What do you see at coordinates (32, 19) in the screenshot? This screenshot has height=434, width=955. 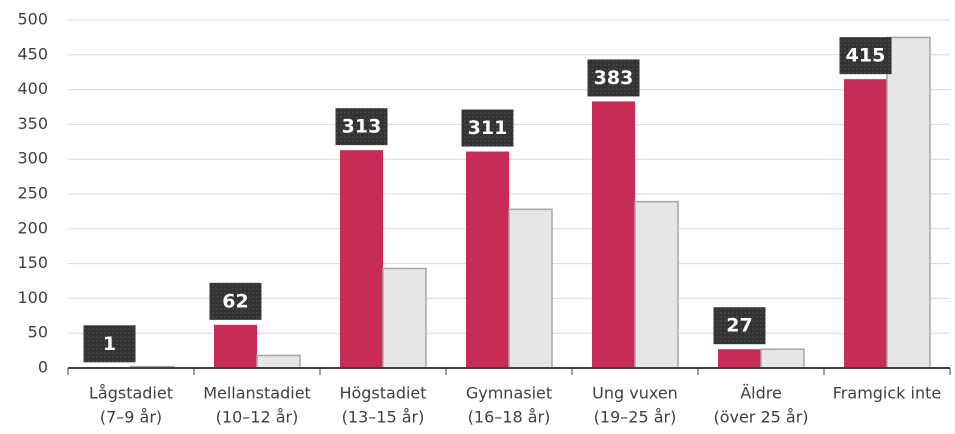 I see `y-tick-label: 500` at bounding box center [32, 19].